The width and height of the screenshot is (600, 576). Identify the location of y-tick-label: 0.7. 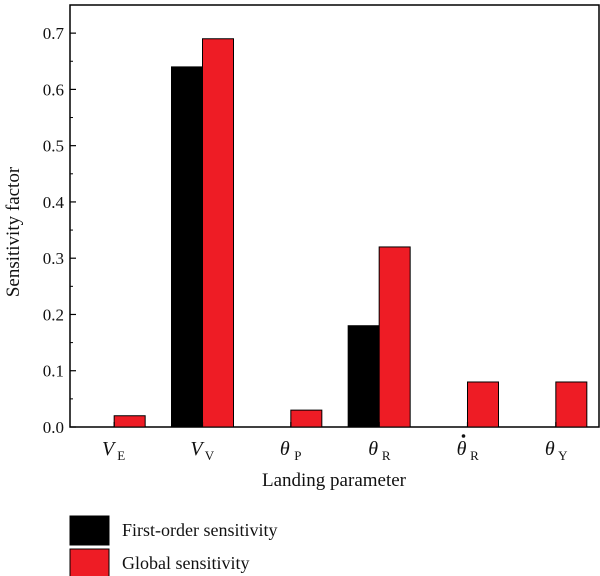
(54, 33).